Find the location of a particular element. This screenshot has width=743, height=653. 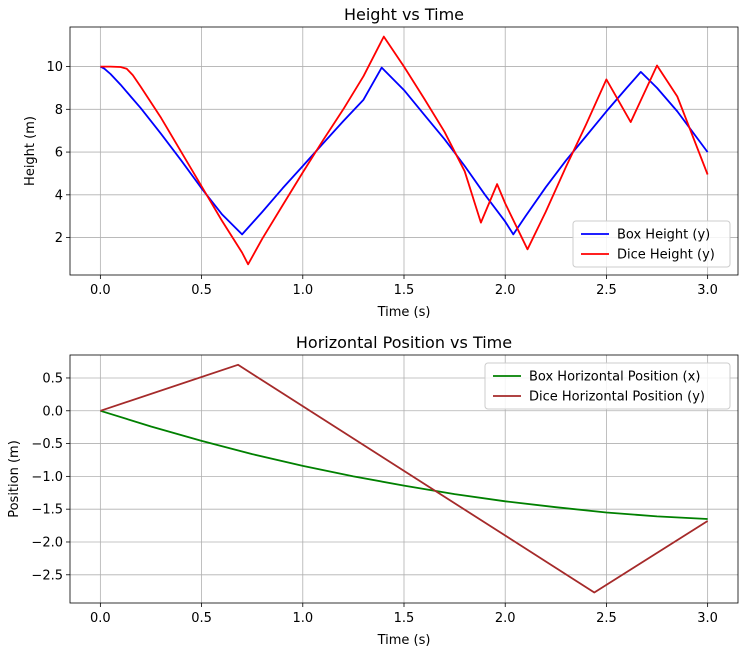

chart-title: Height vs Time is located at coordinates (404, 14).